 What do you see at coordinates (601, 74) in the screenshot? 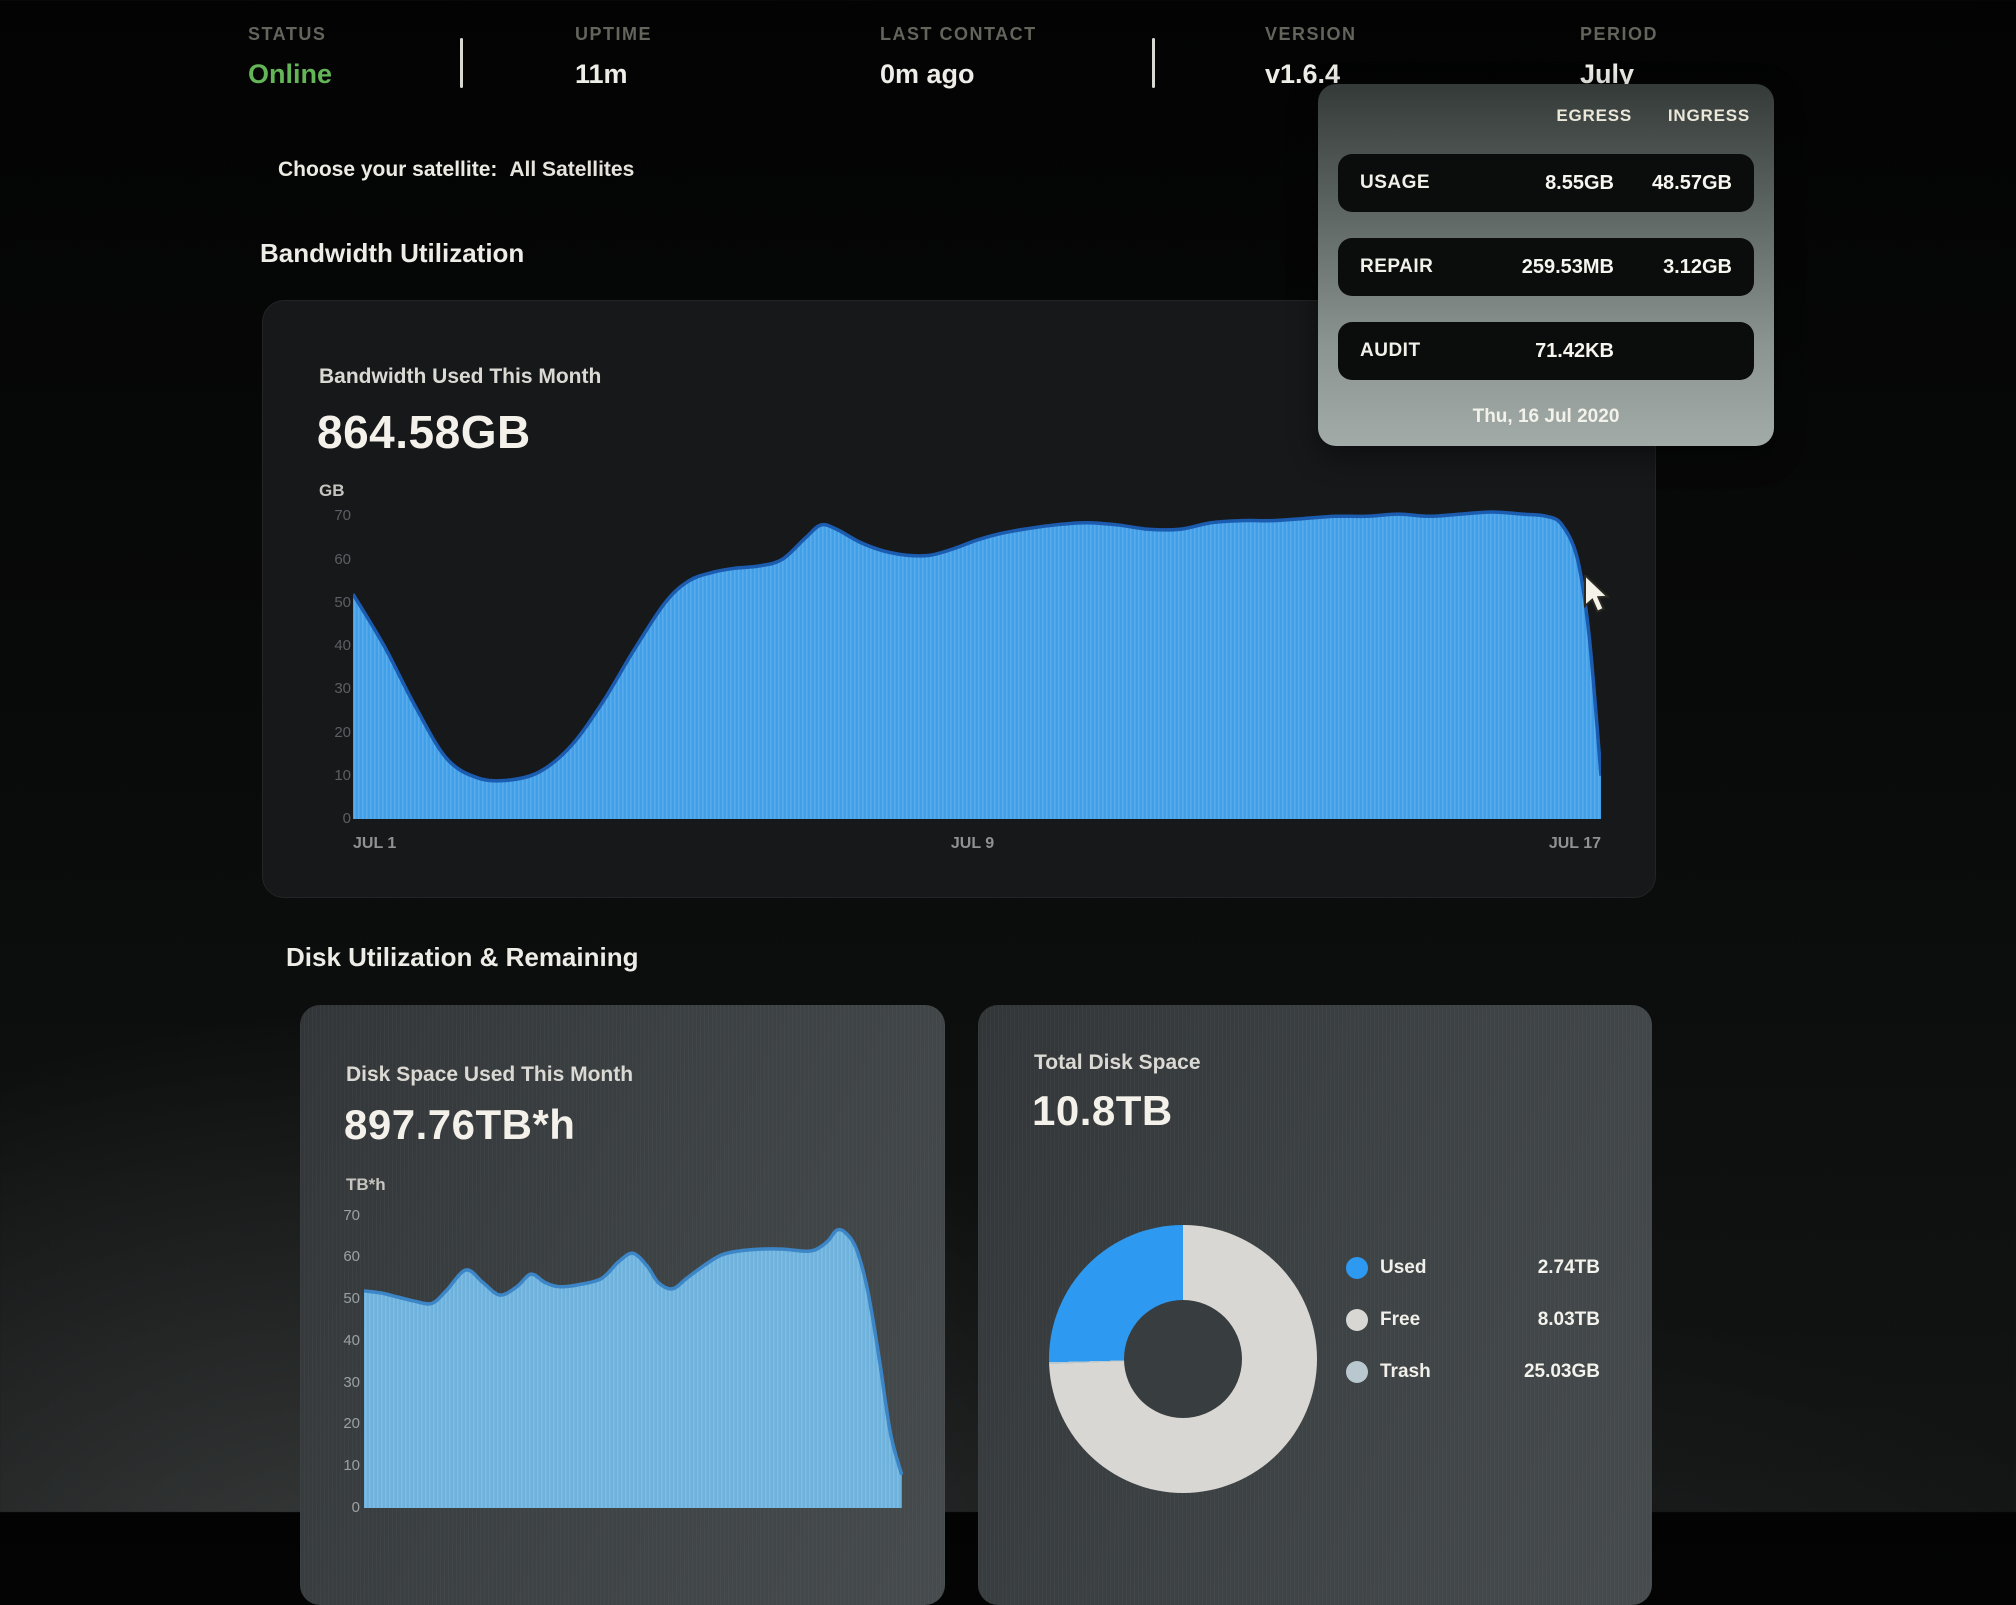
I see `uptime-value: 11m` at bounding box center [601, 74].